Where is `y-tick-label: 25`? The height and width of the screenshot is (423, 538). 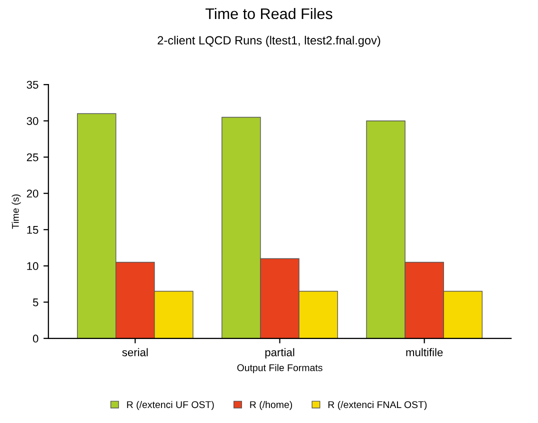 y-tick-label: 25 is located at coordinates (32, 157).